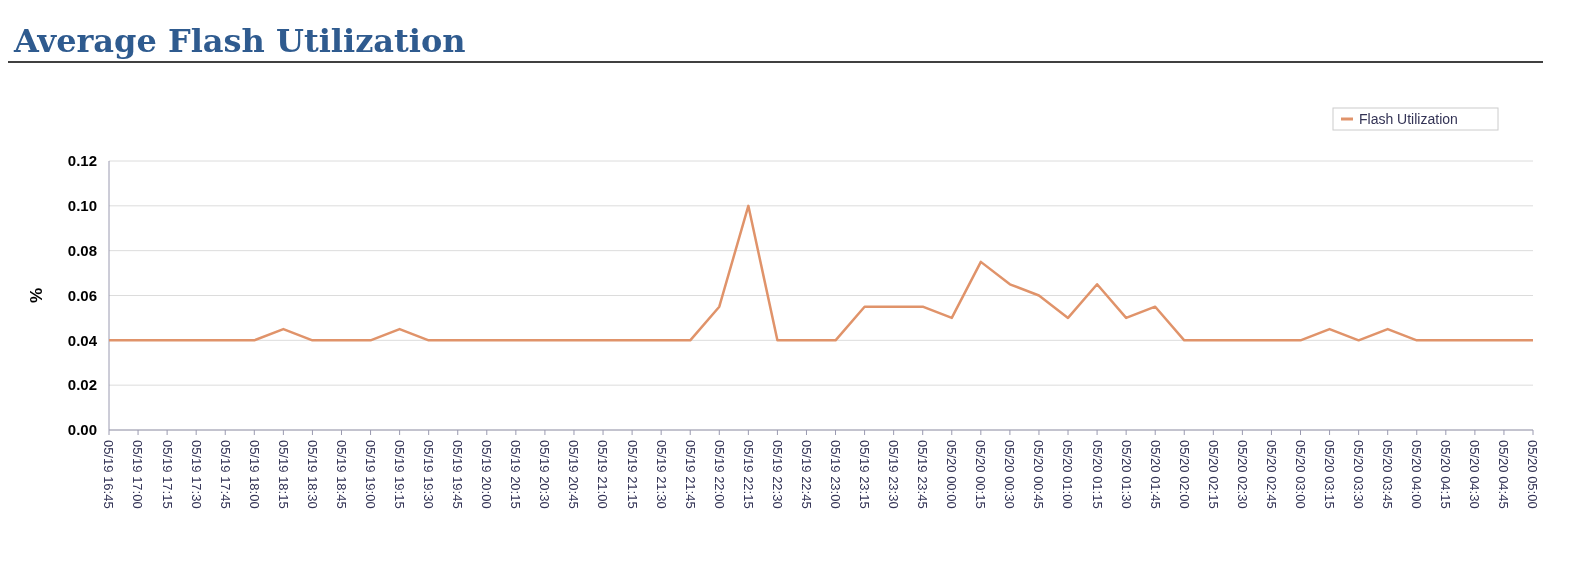 Image resolution: width=1581 pixels, height=576 pixels. Describe the element at coordinates (487, 474) in the screenshot. I see `x-tick-label: 05/19 20:00` at that location.